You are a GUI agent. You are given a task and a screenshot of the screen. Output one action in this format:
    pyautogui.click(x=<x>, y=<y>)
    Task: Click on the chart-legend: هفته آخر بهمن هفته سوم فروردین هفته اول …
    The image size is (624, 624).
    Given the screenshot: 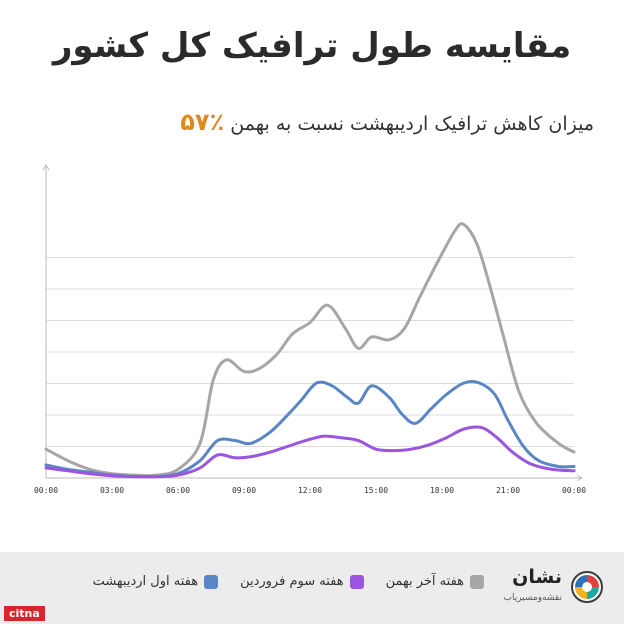 What is the action you would take?
    pyautogui.click(x=288, y=581)
    